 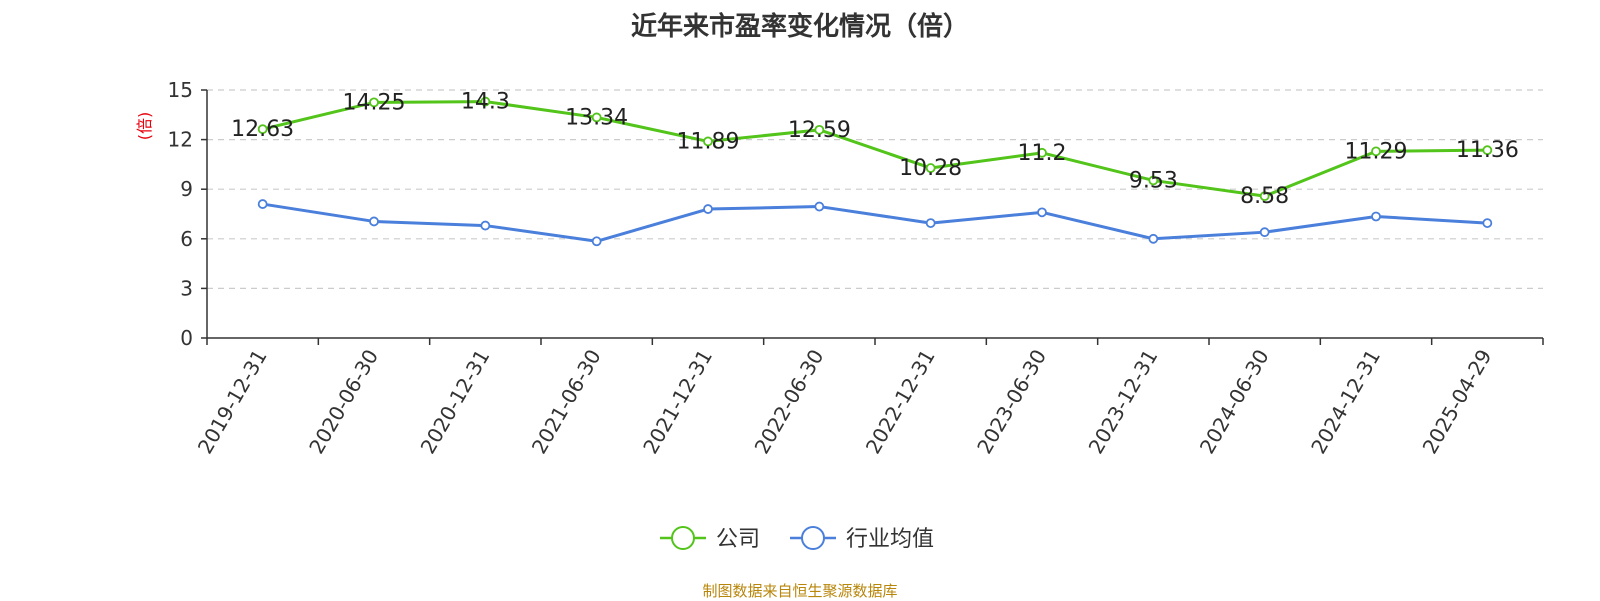 What do you see at coordinates (738, 539) in the screenshot?
I see `legend-label: 公司` at bounding box center [738, 539].